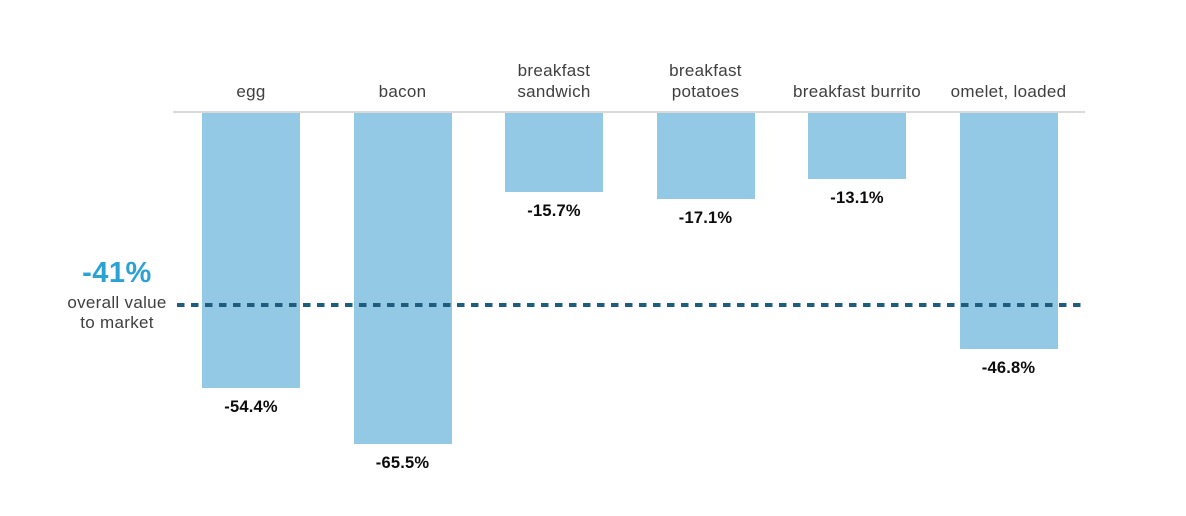 The height and width of the screenshot is (516, 1186). Describe the element at coordinates (117, 302) in the screenshot. I see `reference-description-line1: overall value` at that location.